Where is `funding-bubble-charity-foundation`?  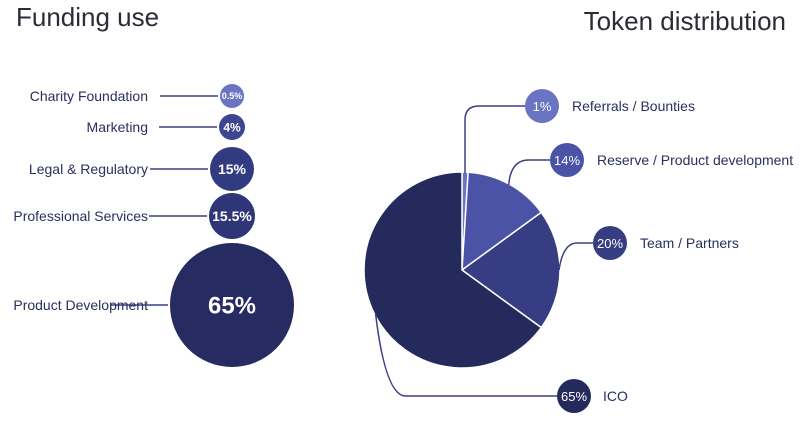 funding-bubble-charity-foundation is located at coordinates (232, 96).